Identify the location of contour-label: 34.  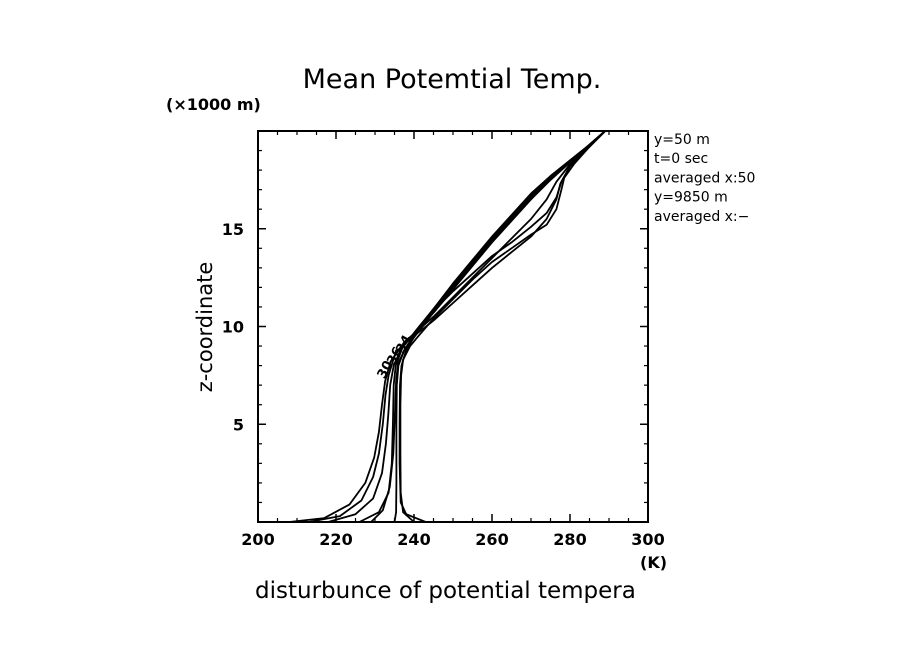
(404, 344).